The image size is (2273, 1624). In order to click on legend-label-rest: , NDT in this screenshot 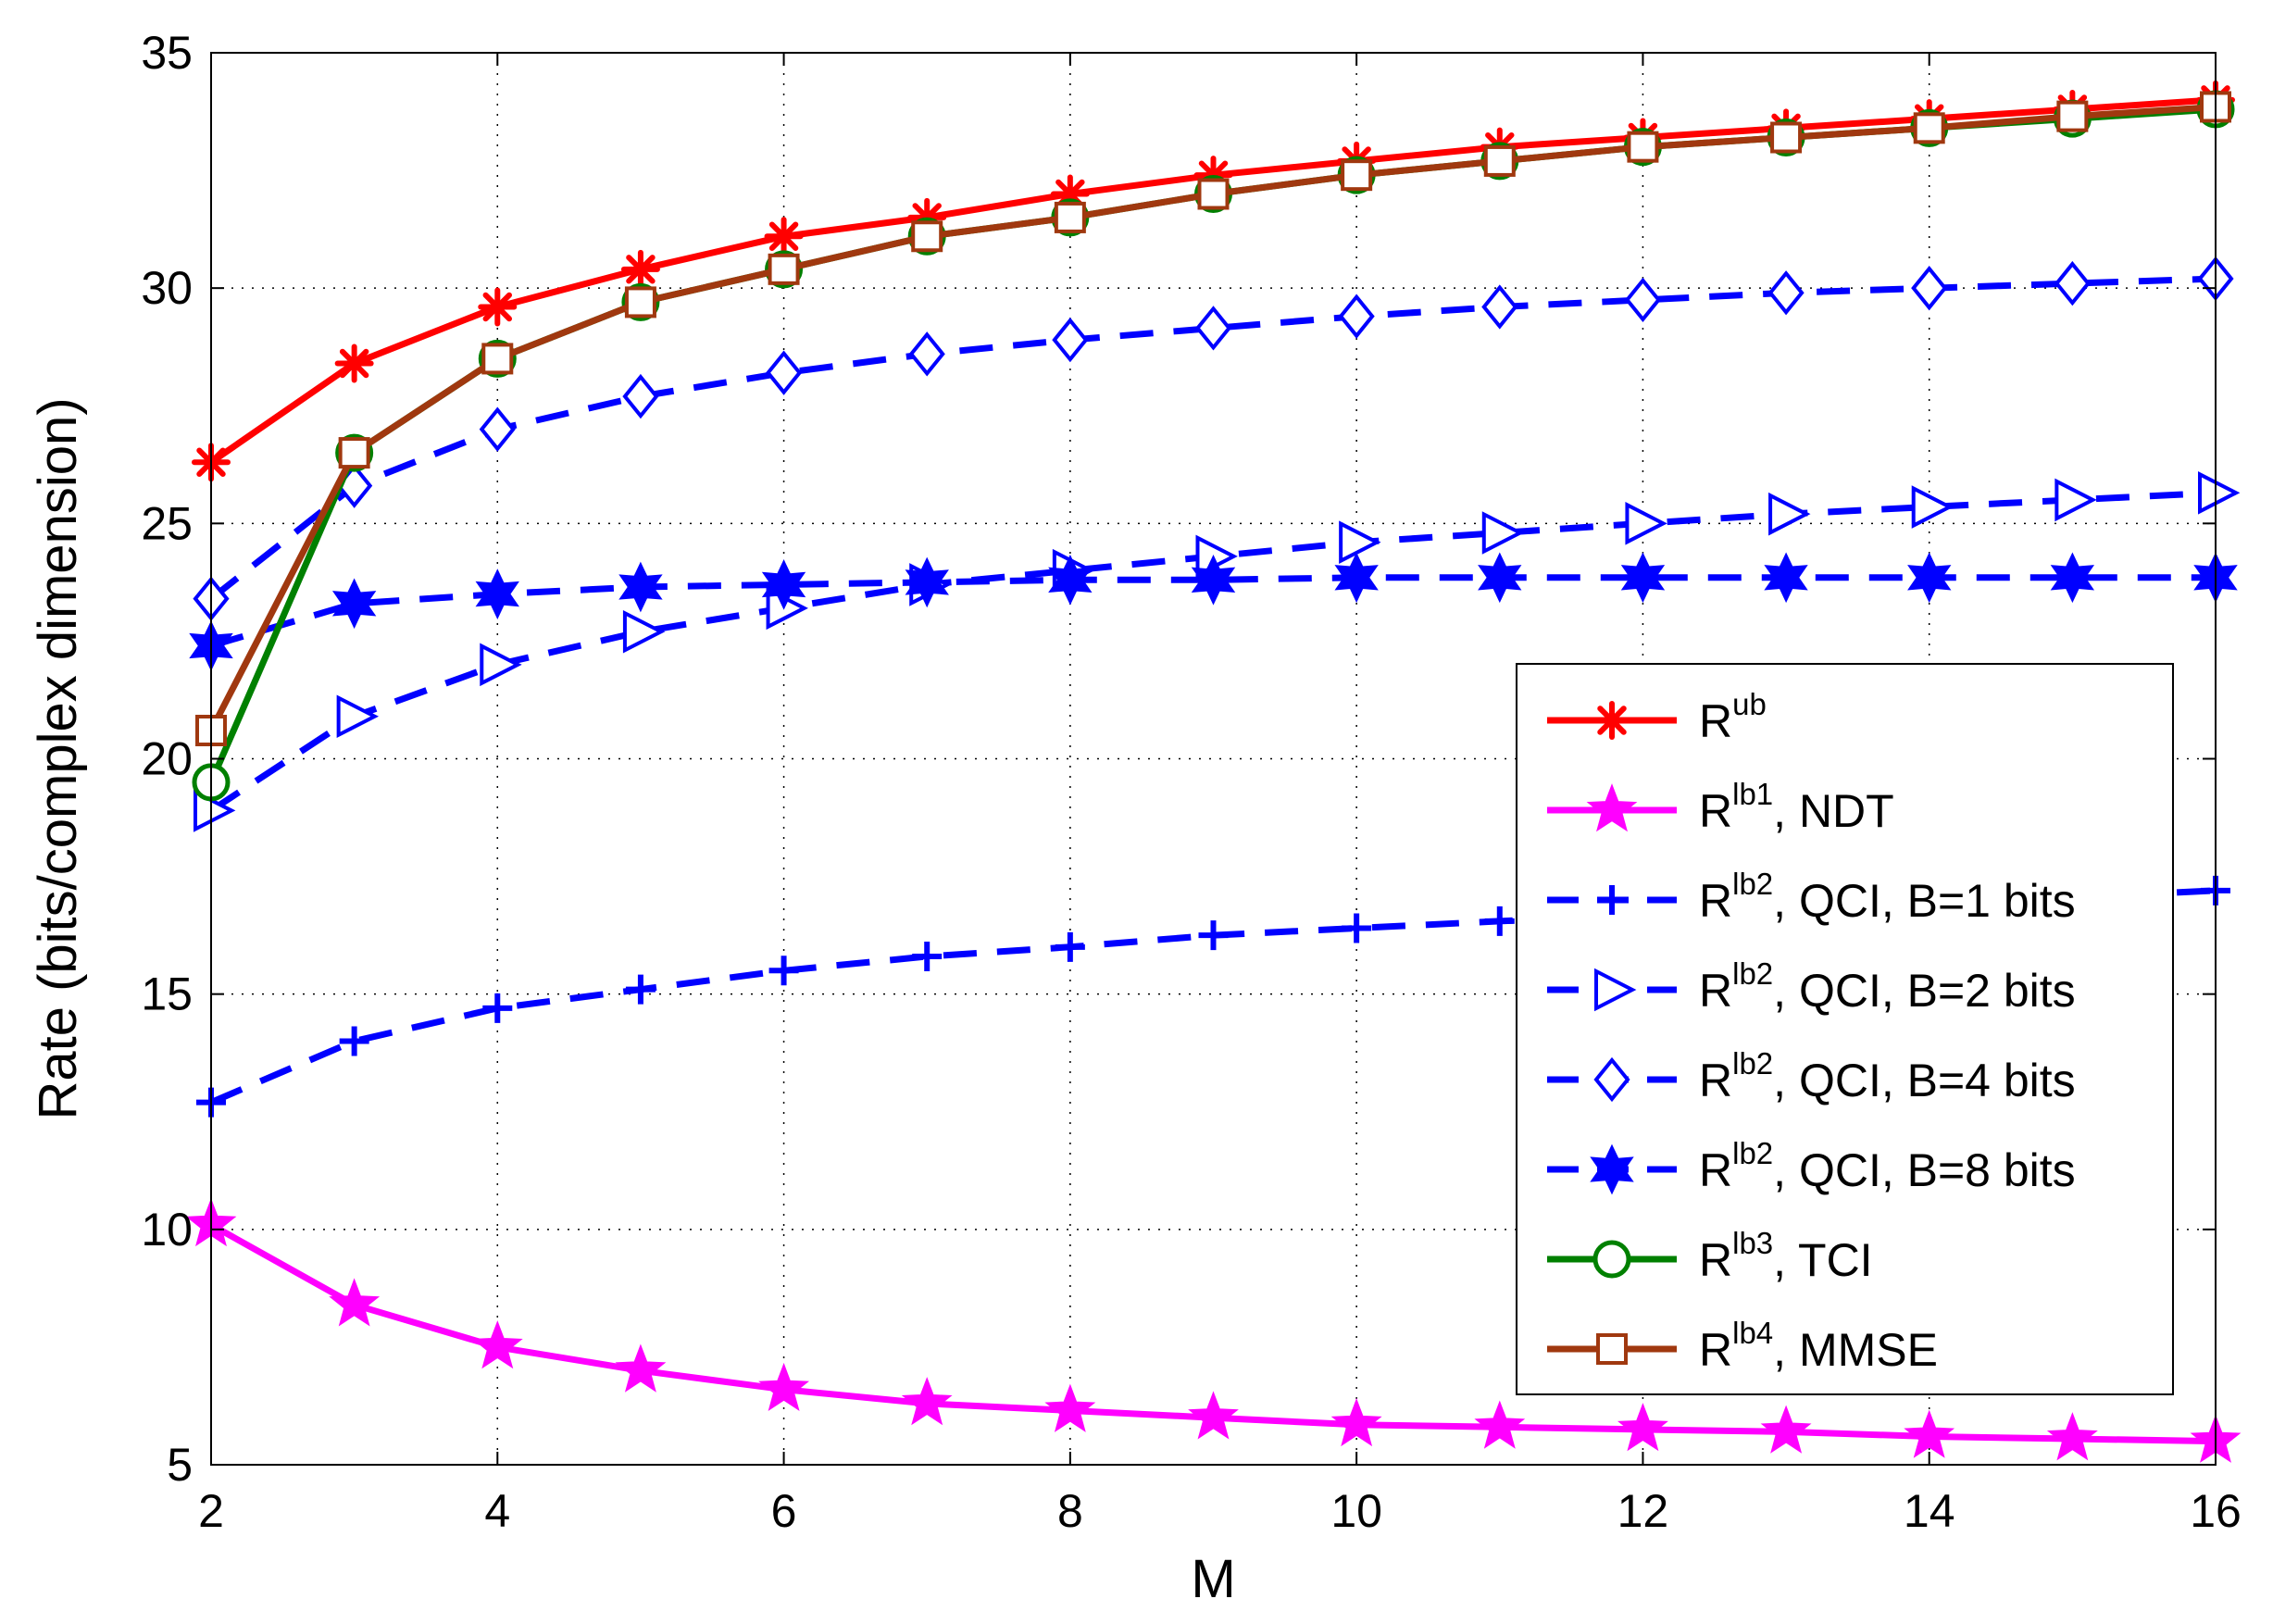, I will do `click(1834, 811)`.